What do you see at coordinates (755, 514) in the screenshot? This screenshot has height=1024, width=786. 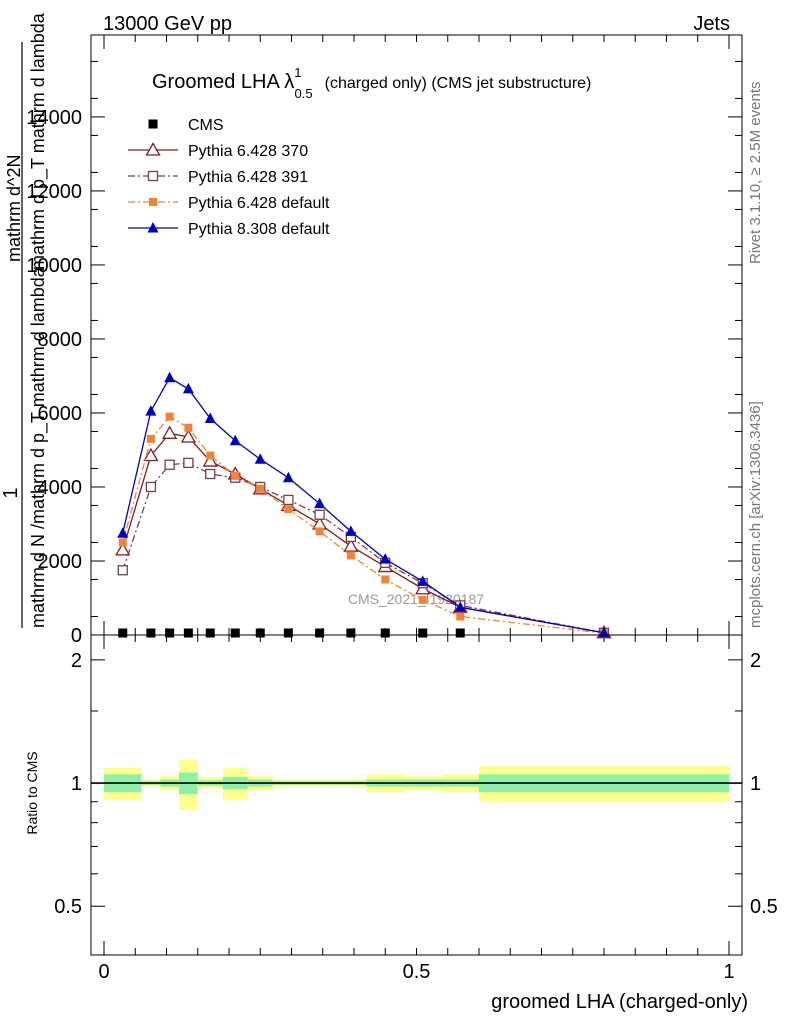 I see `mcplots-label: mcplots.cern.ch [arXiv:1306.3436]` at bounding box center [755, 514].